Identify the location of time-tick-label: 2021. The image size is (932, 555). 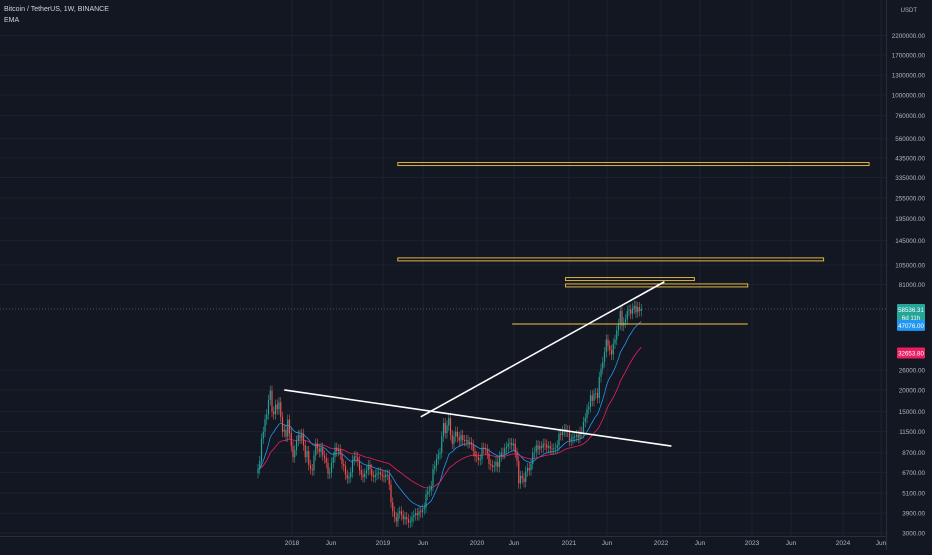
(569, 543).